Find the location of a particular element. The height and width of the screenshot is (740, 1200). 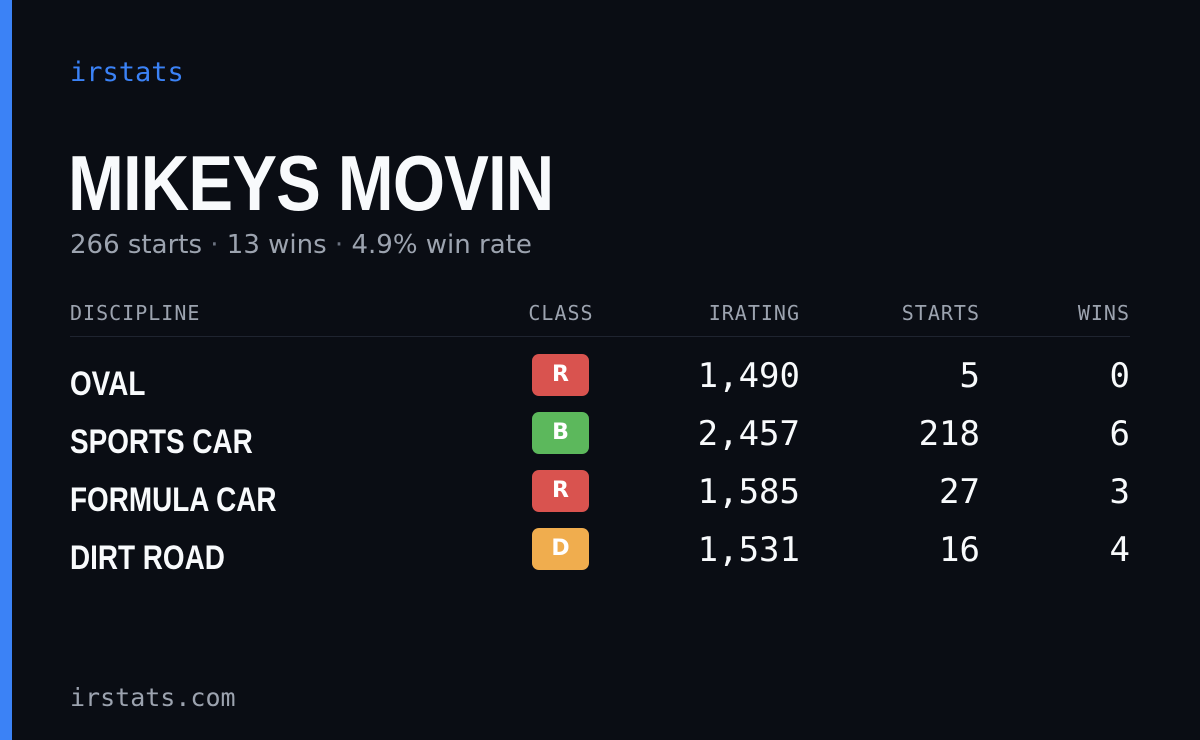

summary-starts: 266 starts is located at coordinates (136, 245).